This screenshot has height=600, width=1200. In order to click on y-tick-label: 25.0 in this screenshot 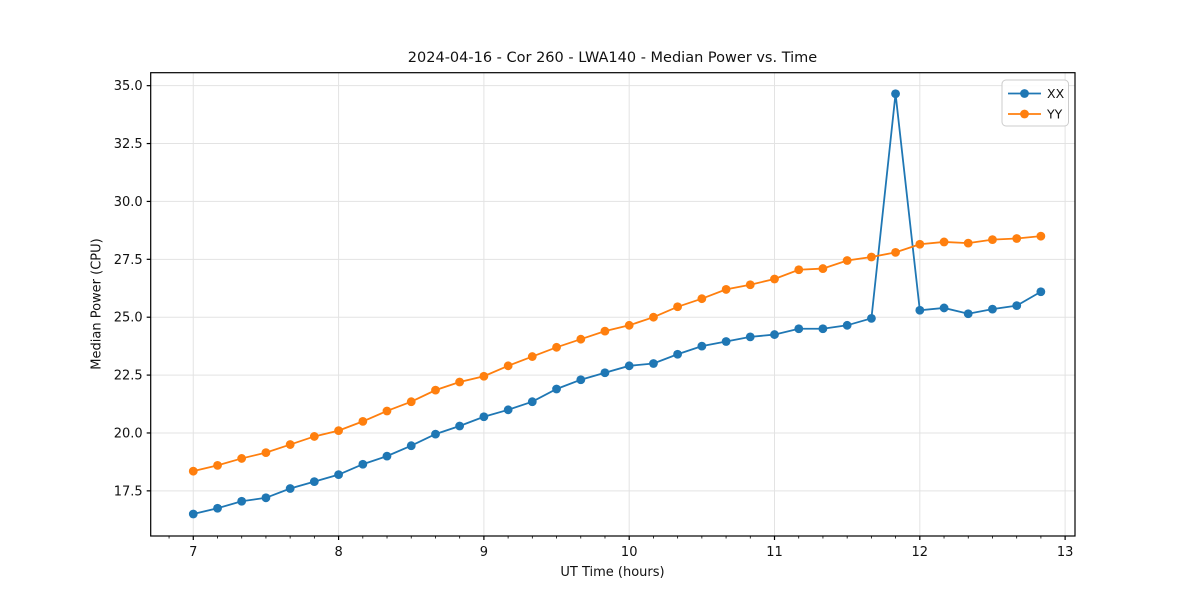, I will do `click(128, 318)`.